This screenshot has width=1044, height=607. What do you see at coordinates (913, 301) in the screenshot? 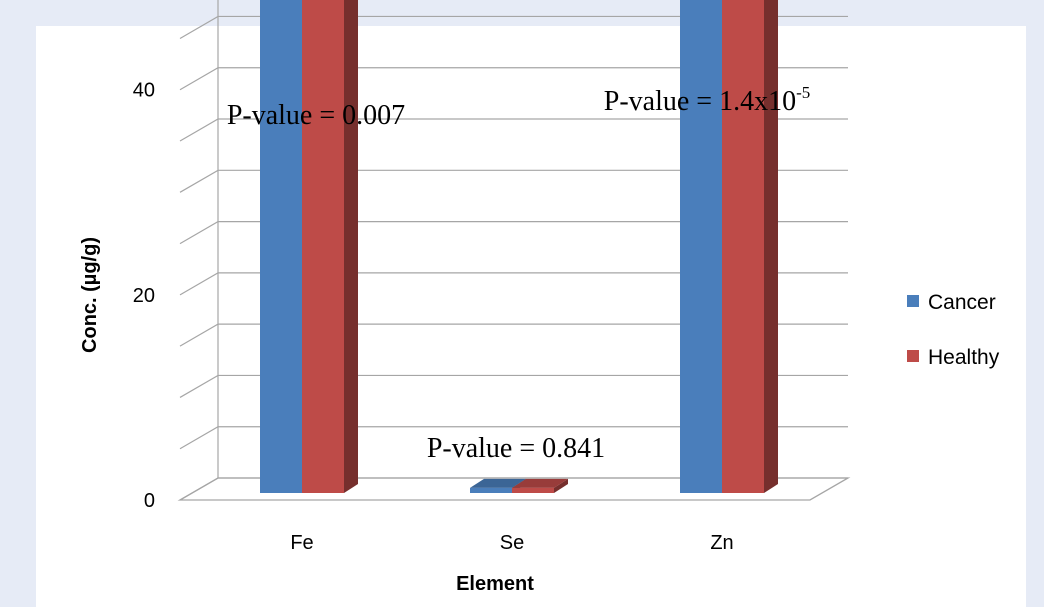
I see `legend-swatch-cancer` at bounding box center [913, 301].